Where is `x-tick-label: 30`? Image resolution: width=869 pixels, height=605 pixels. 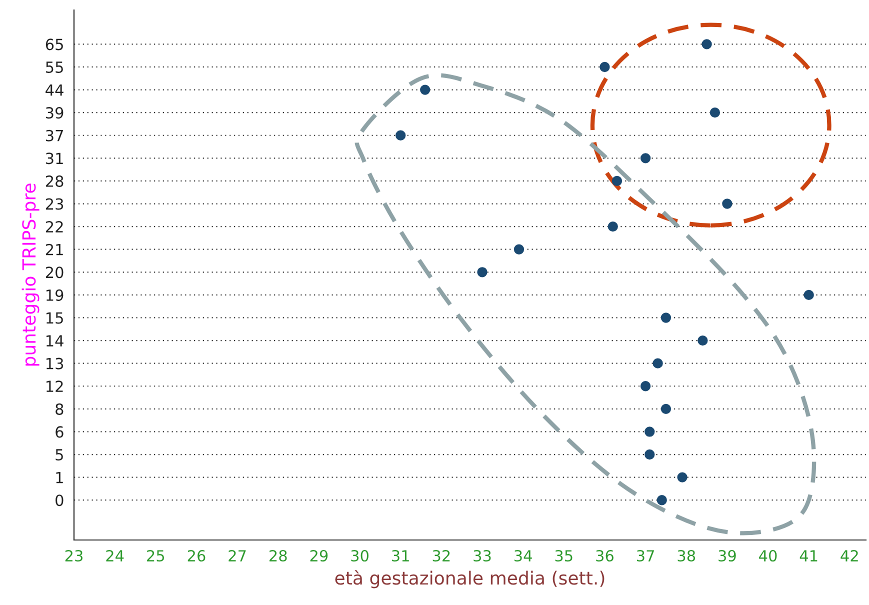
x-tick-label: 30 is located at coordinates (359, 556).